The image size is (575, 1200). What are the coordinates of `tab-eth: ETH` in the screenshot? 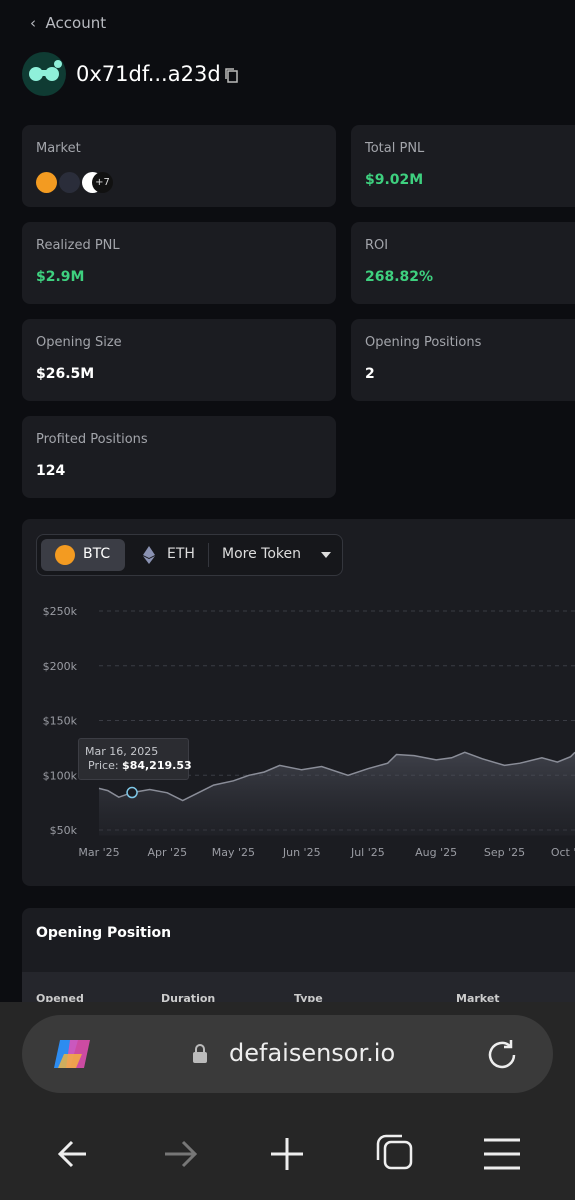 It's located at (172, 555).